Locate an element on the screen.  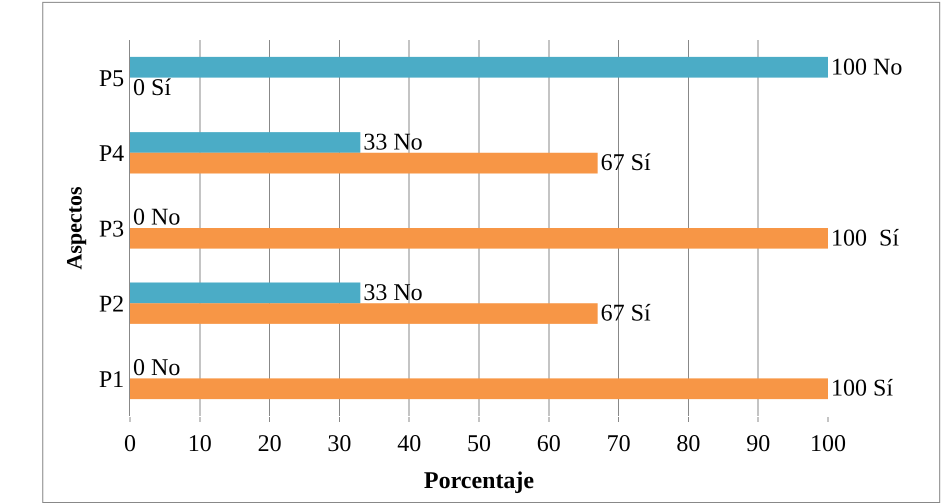
x-tick-label: 90 is located at coordinates (758, 443).